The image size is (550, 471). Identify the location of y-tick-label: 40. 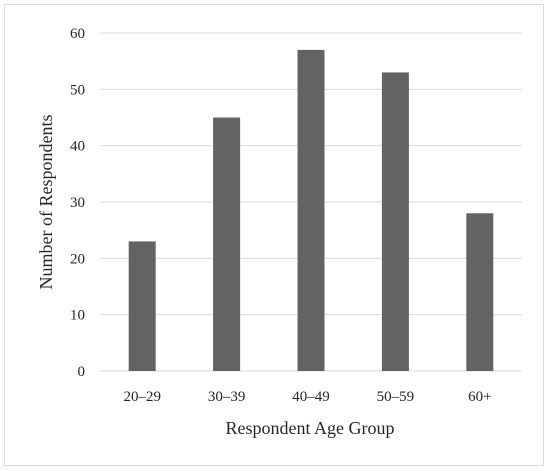
(77, 147).